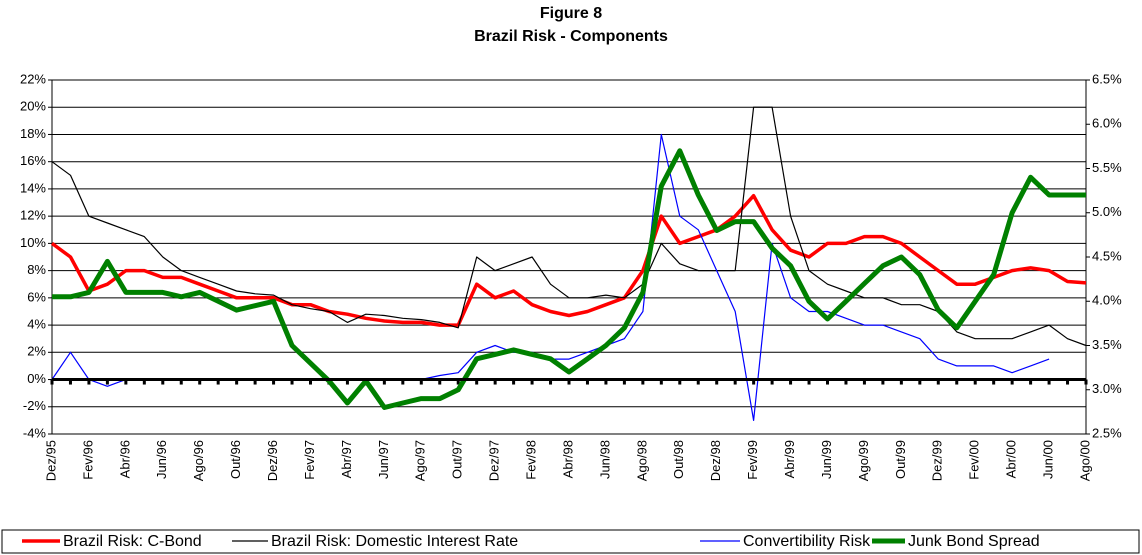 This screenshot has height=555, width=1142. I want to click on x-tick-label: Jun/98, so click(604, 459).